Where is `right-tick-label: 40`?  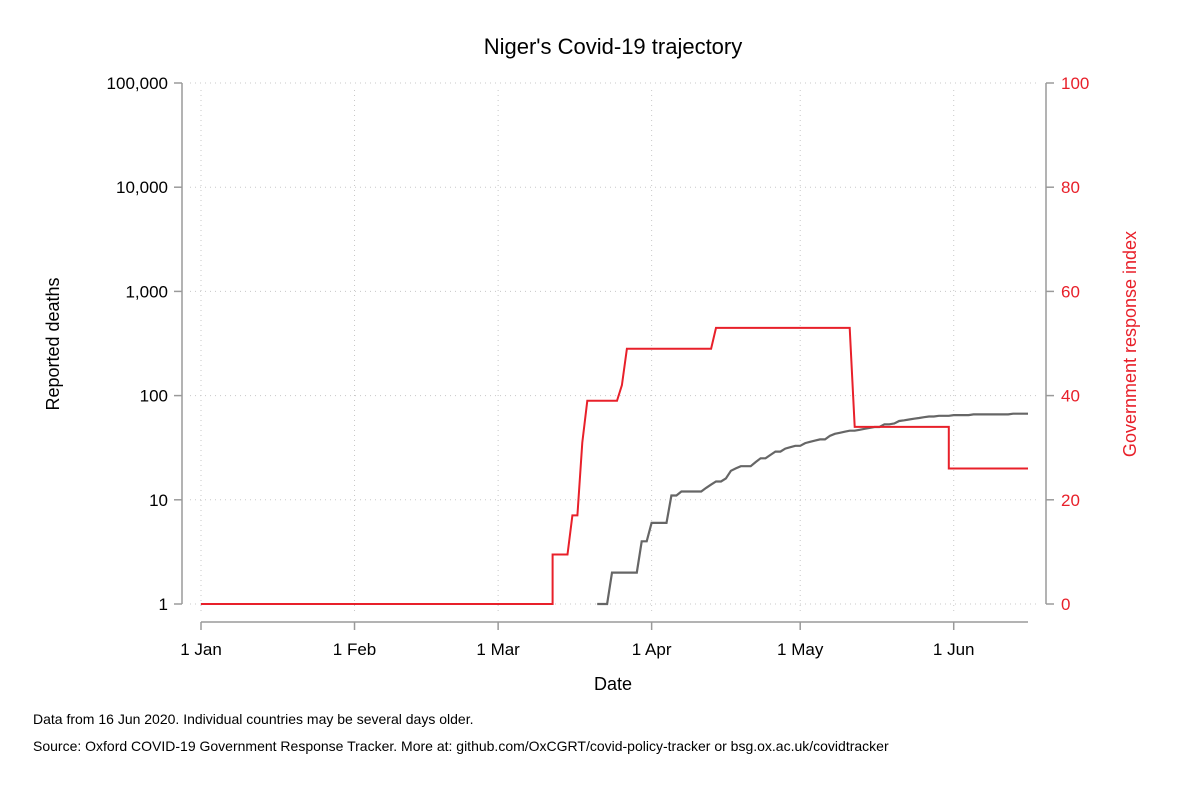 right-tick-label: 40 is located at coordinates (1070, 396).